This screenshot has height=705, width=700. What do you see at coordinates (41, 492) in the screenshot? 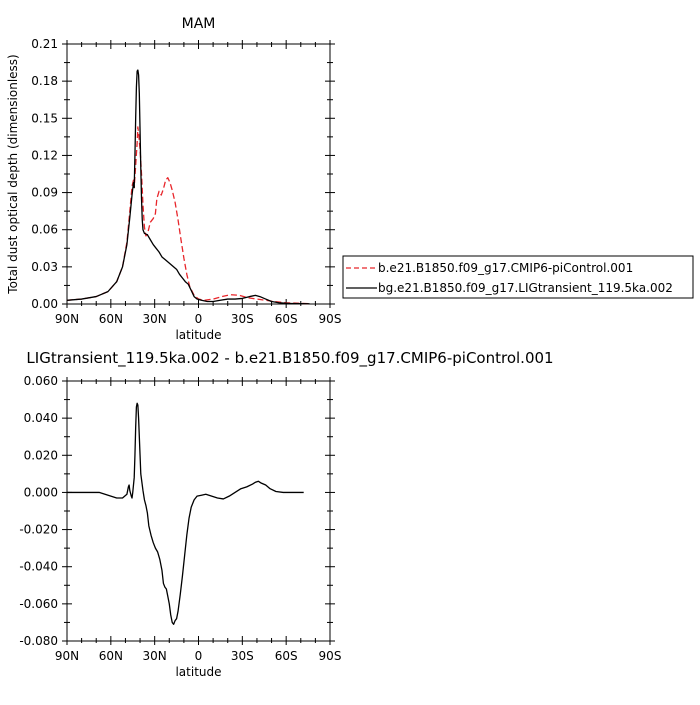
I see `y-tick-label: 0.000` at bounding box center [41, 492].